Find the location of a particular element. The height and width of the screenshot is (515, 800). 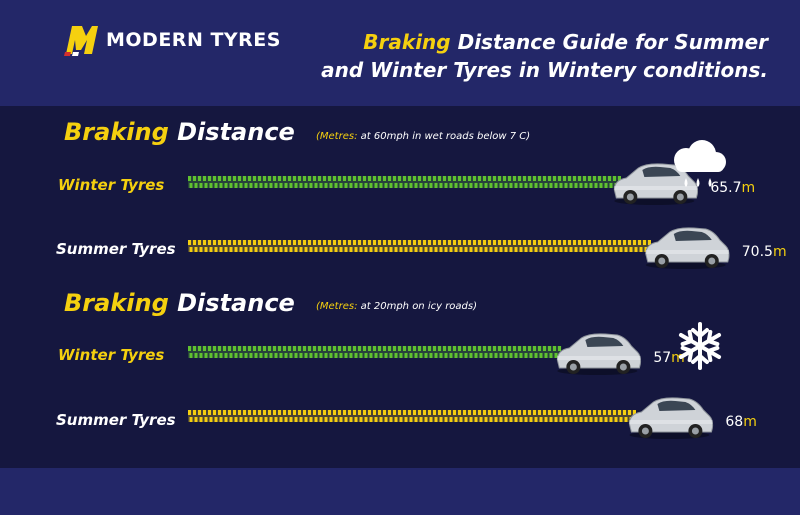

rain-cloud-icon is located at coordinates (700, 163).